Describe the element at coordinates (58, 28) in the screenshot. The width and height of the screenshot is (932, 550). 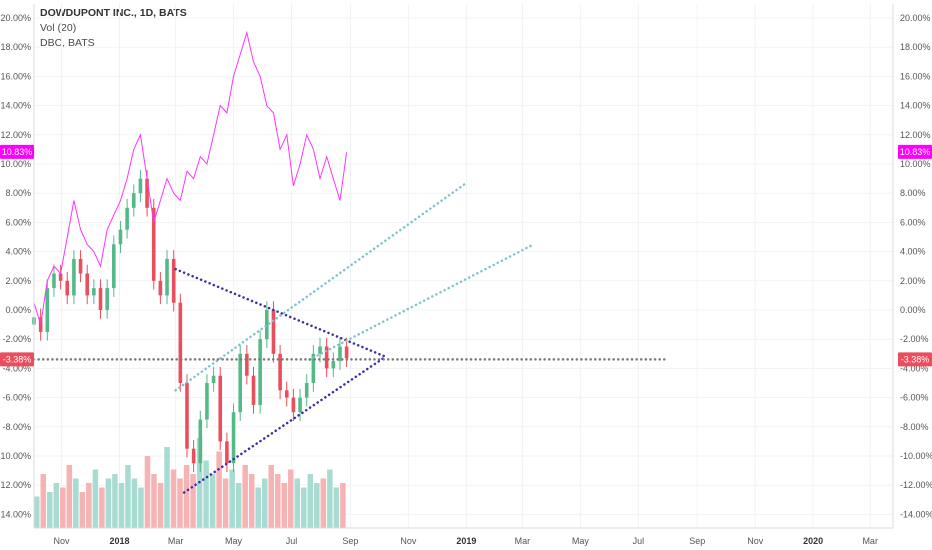
I see `legend-volume: Vol (20)` at that location.